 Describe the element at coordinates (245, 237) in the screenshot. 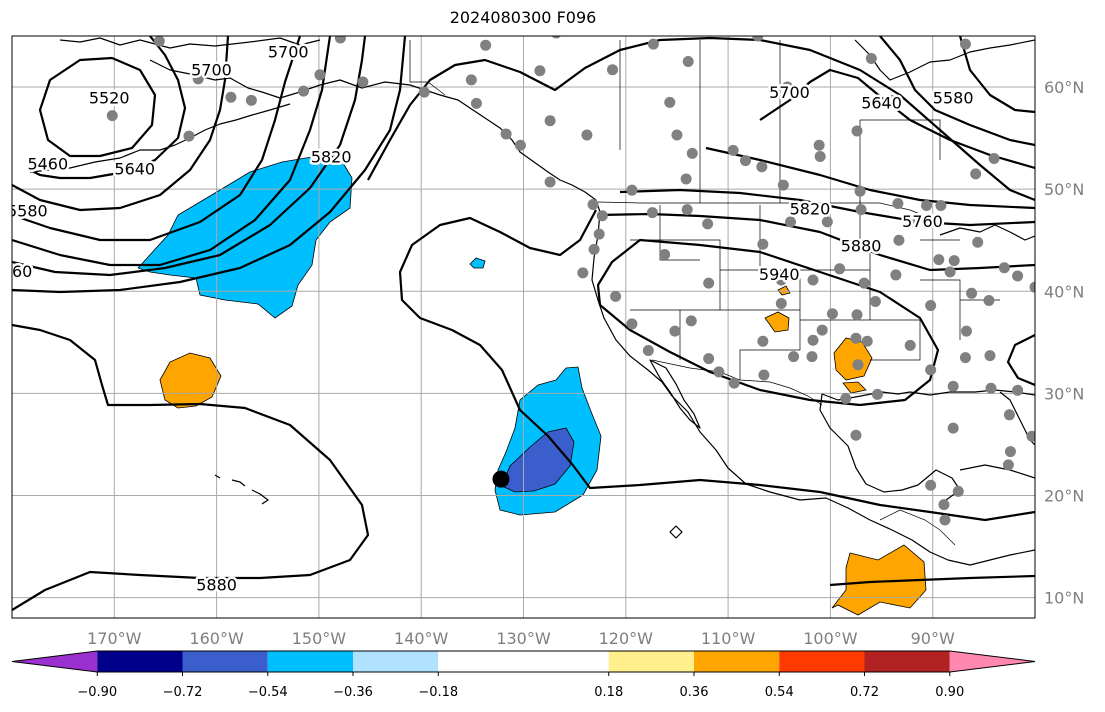

I see `anomaly-region-gulf-of-alaska` at that location.